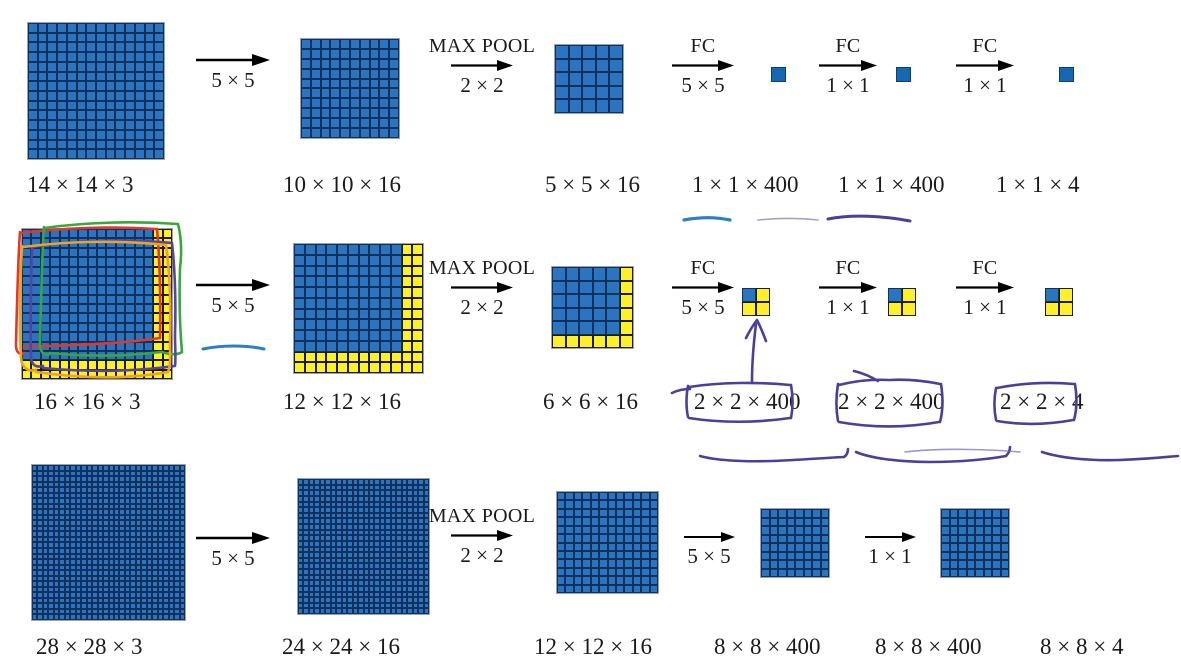 The width and height of the screenshot is (1181, 672). Describe the element at coordinates (108, 542) in the screenshot. I see `grid-cells` at that location.